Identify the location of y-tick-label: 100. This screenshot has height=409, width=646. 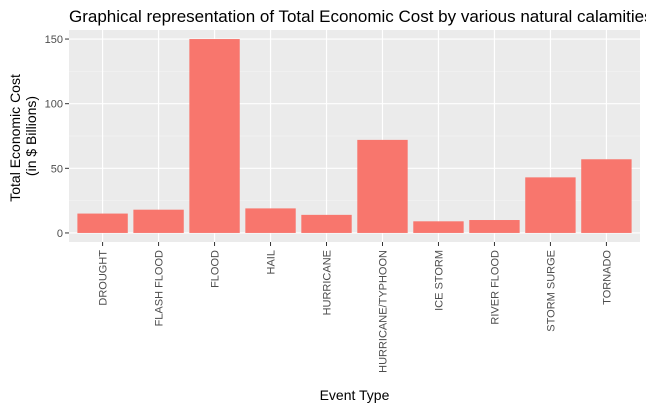
(54, 105).